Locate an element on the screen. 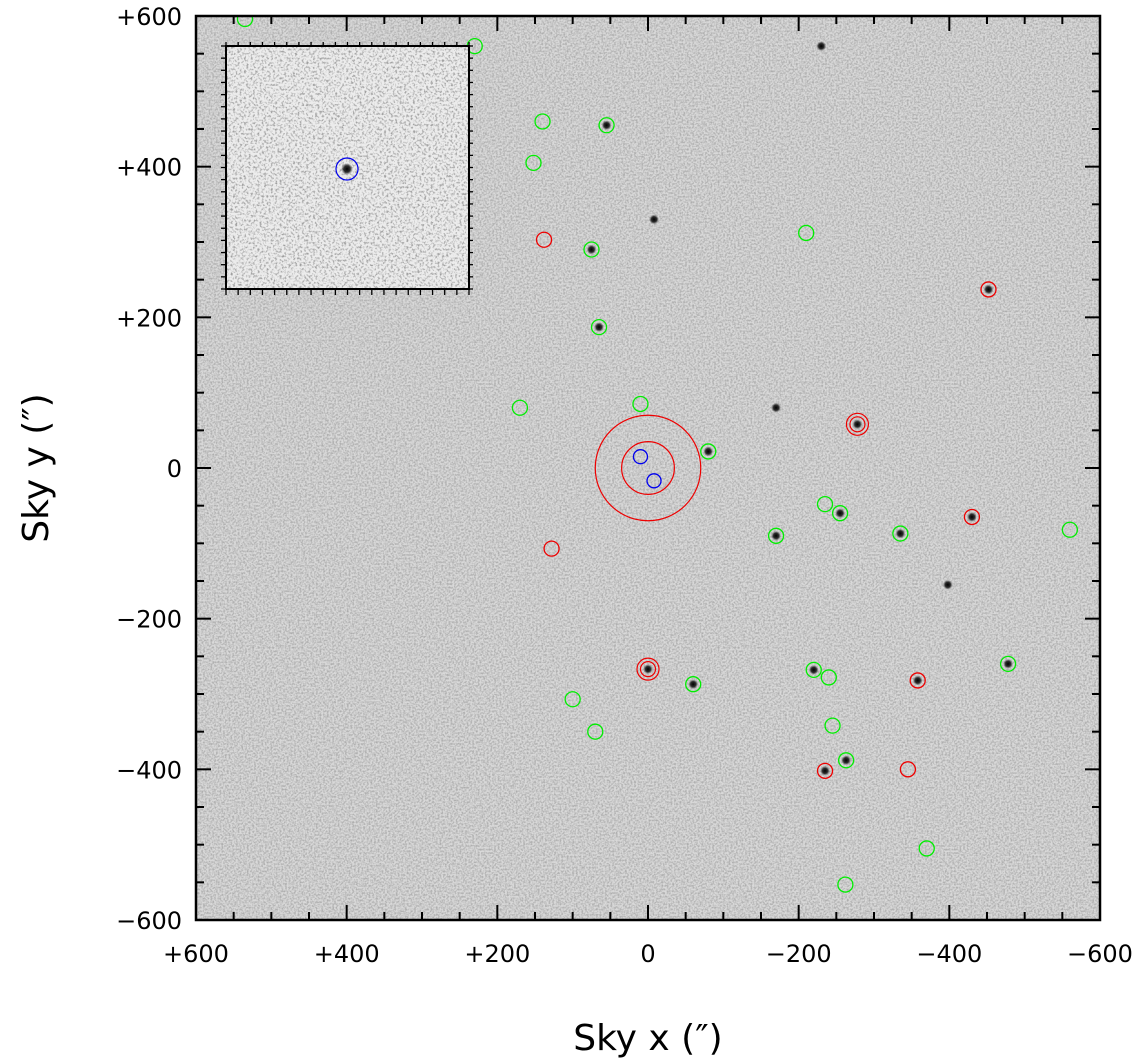 The height and width of the screenshot is (1063, 1145). y-tick-label: 0 is located at coordinates (174, 469).